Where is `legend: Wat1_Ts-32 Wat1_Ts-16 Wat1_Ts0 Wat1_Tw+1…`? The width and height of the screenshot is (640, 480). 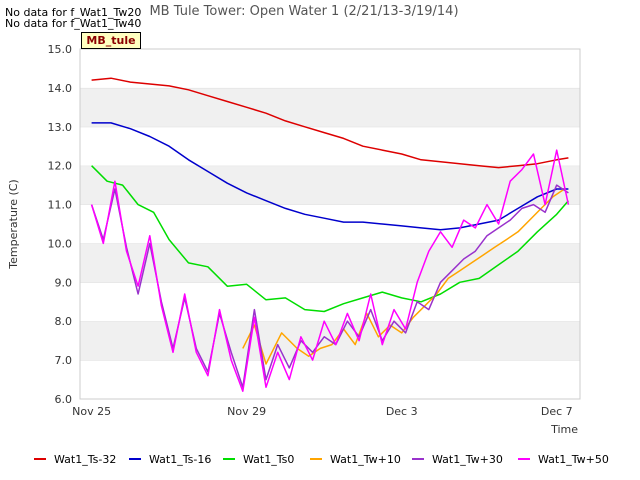
legend: Wat1_Ts-32 Wat1_Ts-16 Wat1_Ts0 Wat1_Tw+1… is located at coordinates (320, 461).